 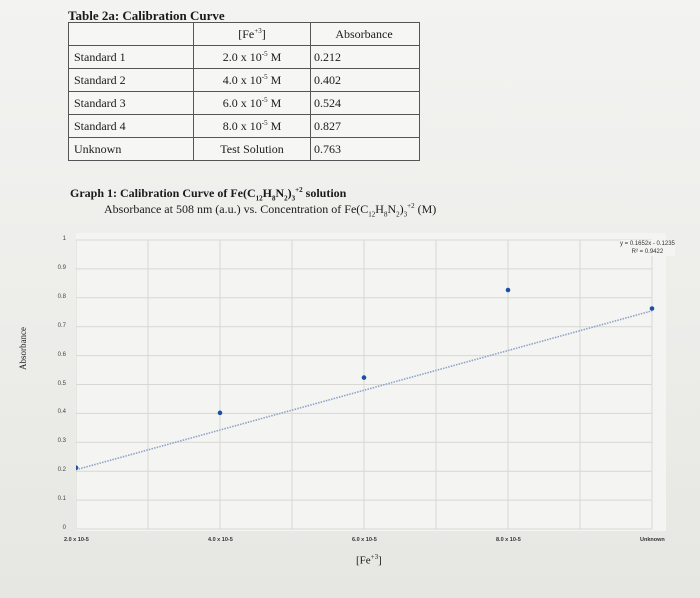 What do you see at coordinates (508, 540) in the screenshot?
I see `x-tick-label: 8.0 x 10-5` at bounding box center [508, 540].